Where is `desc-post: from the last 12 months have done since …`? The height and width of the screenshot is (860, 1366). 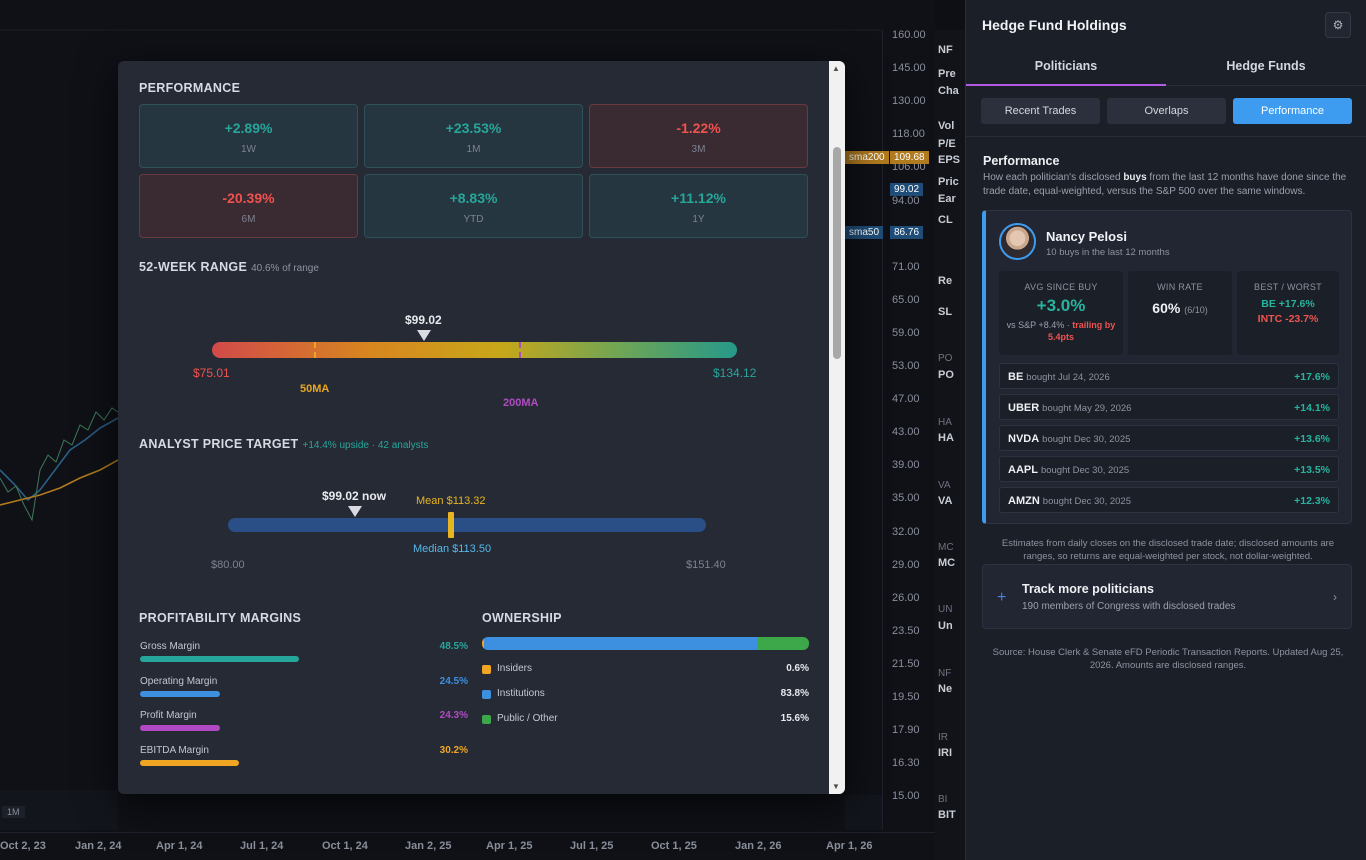 desc-post: from the last 12 months have done since … is located at coordinates (1165, 184).